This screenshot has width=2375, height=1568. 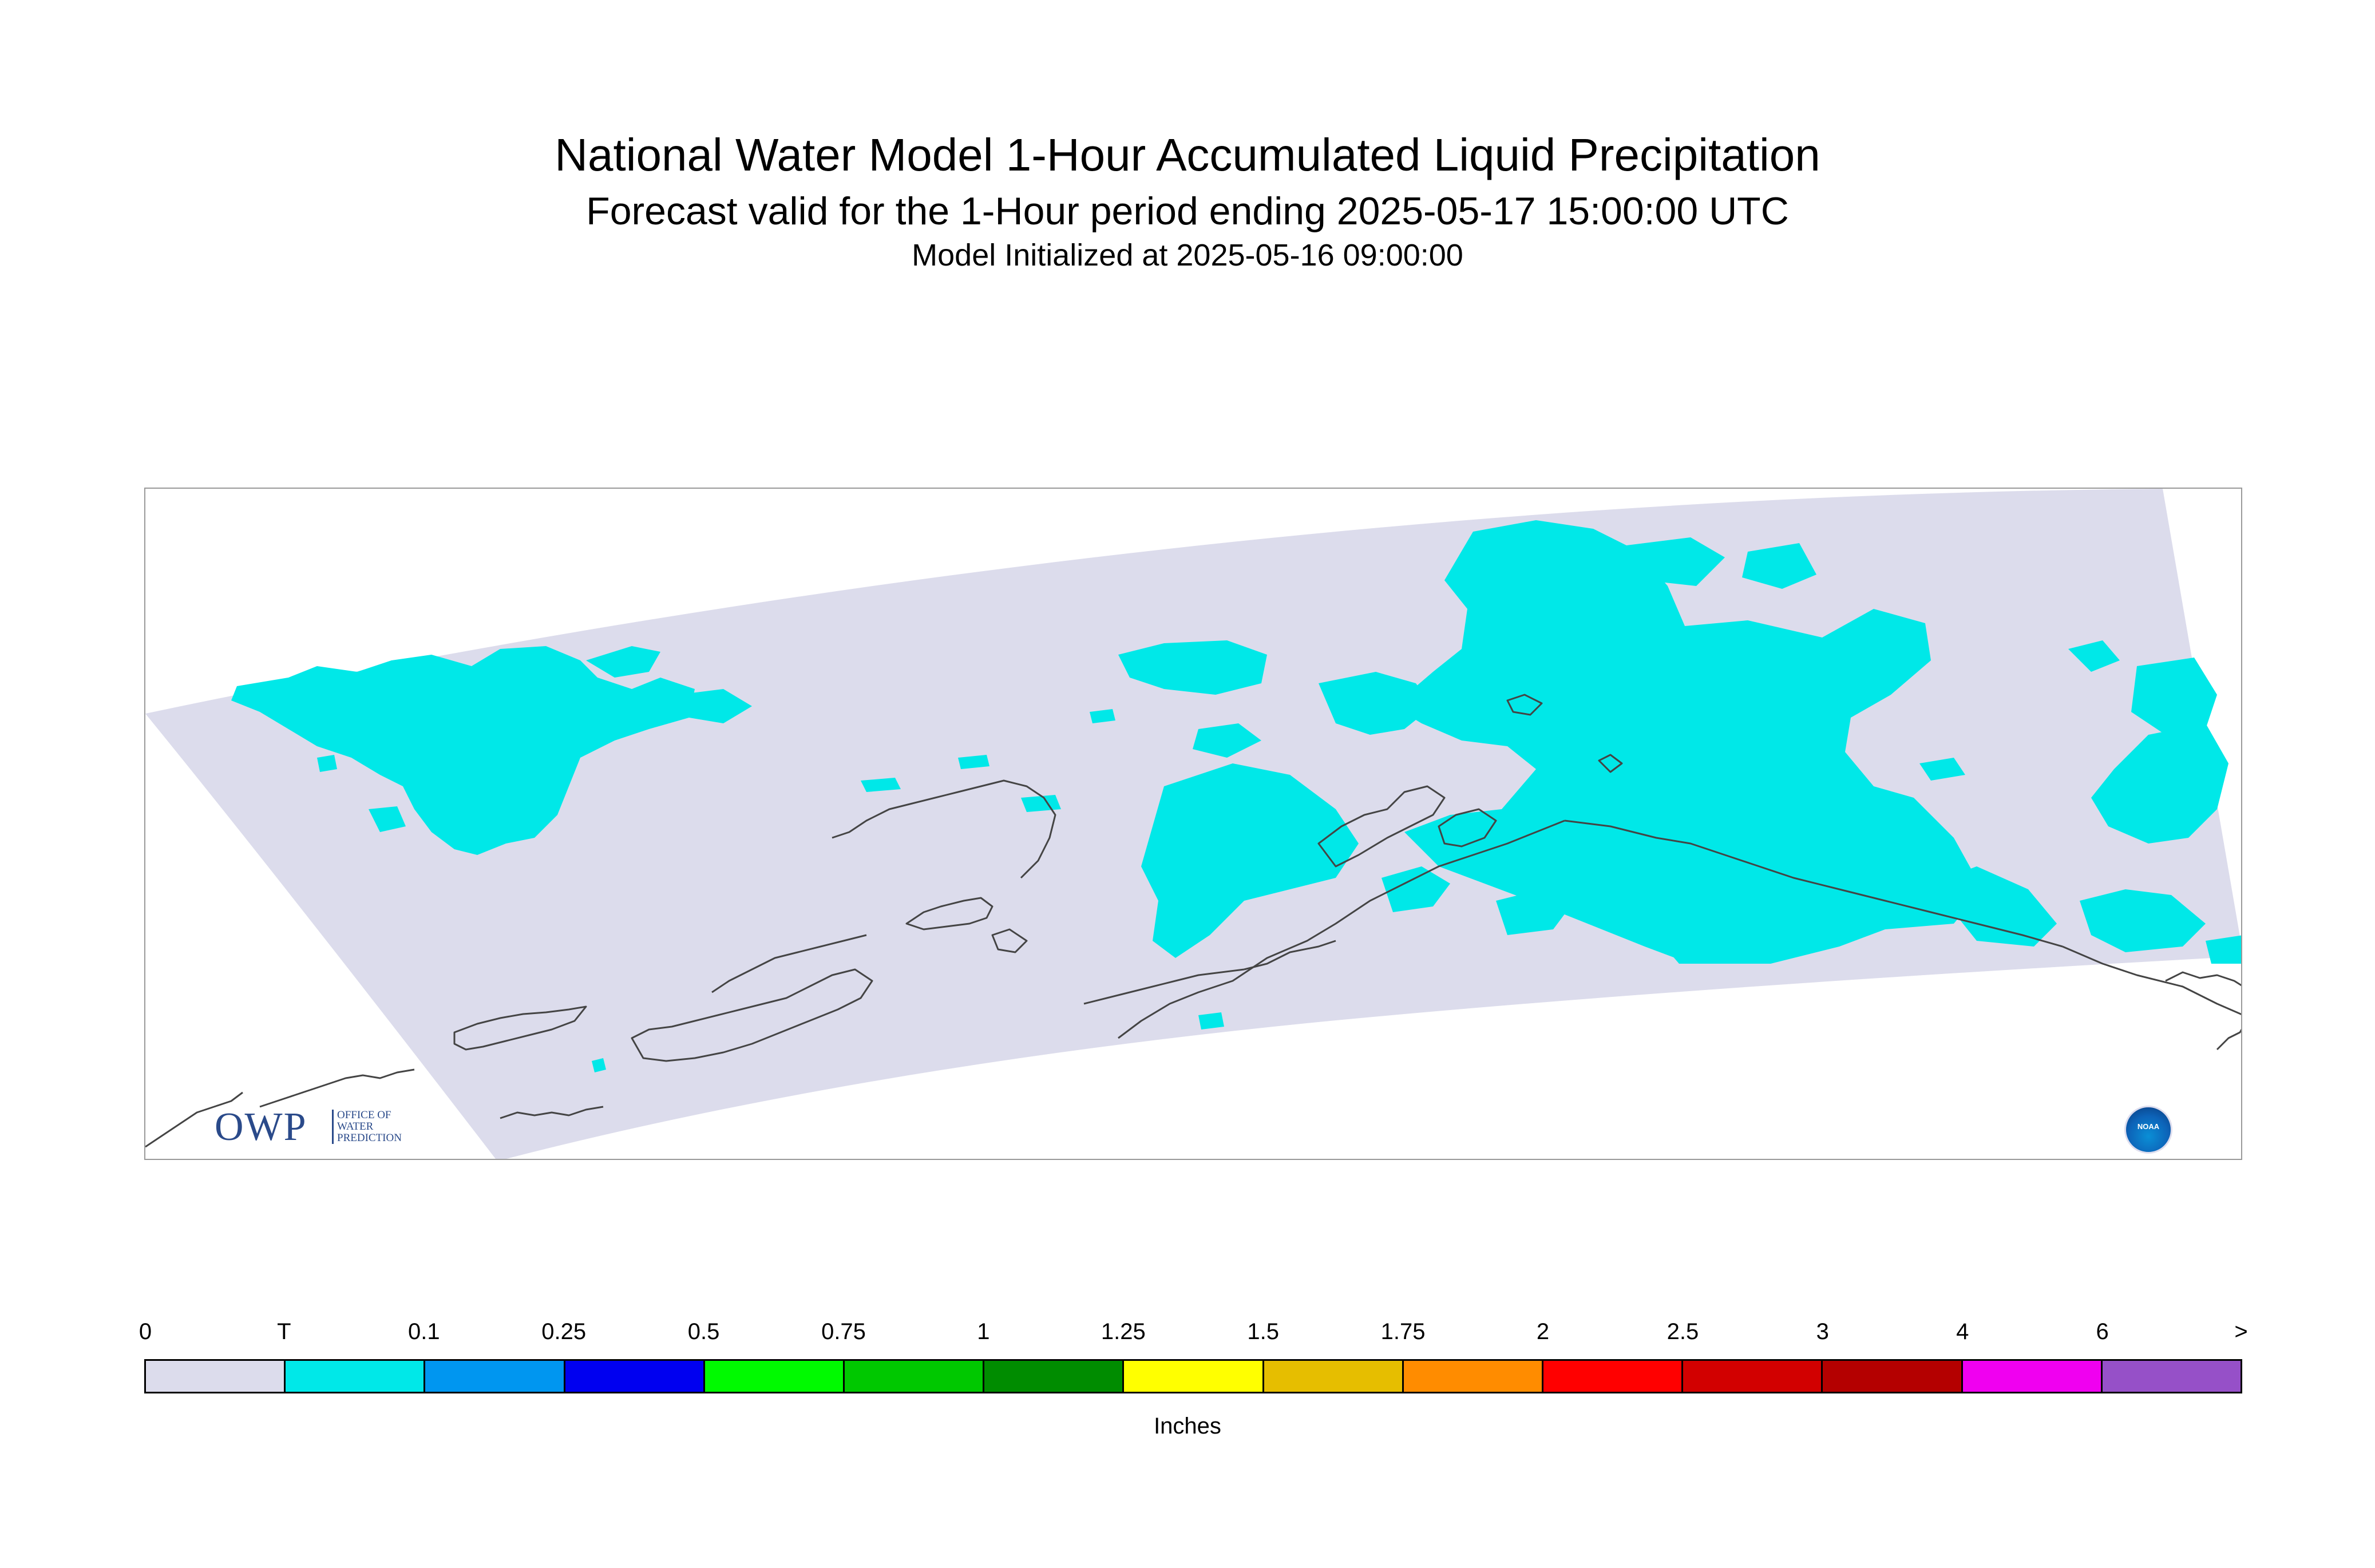 What do you see at coordinates (2241, 1331) in the screenshot?
I see `legend-tick-label: >` at bounding box center [2241, 1331].